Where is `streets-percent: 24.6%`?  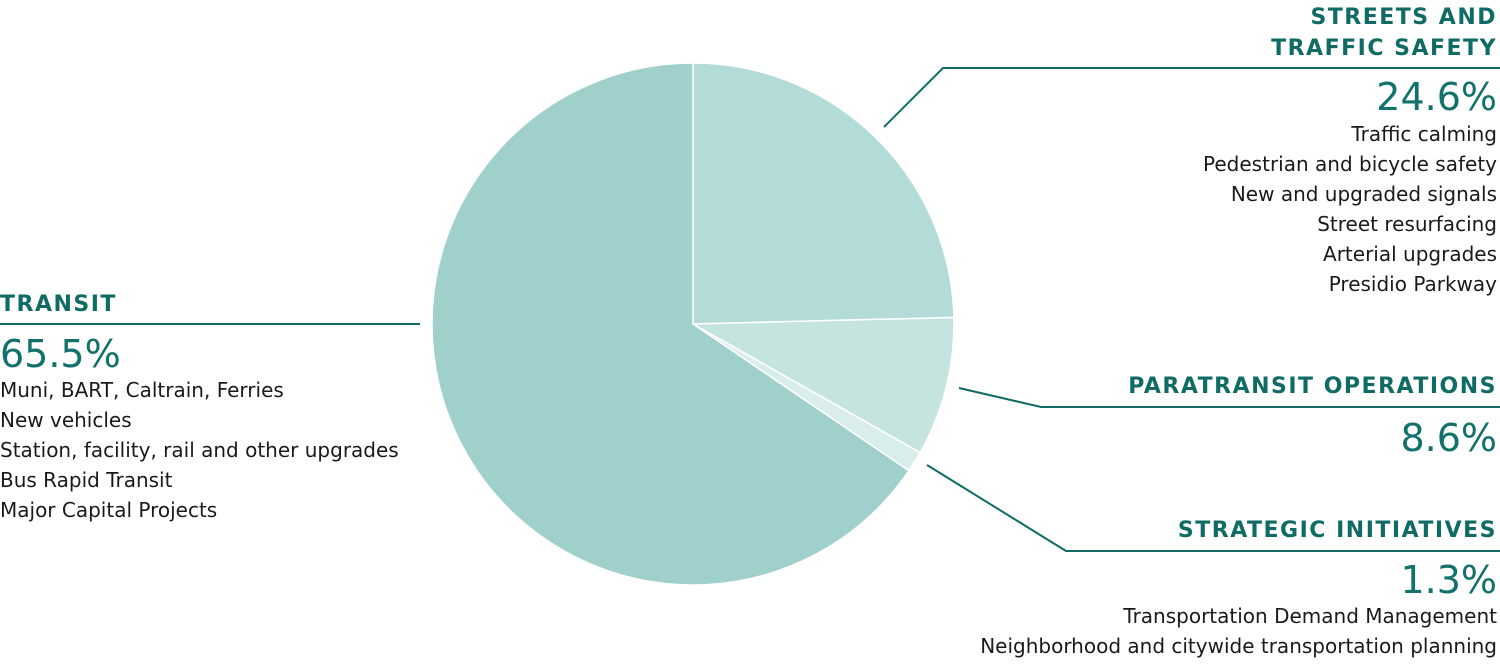 streets-percent: 24.6% is located at coordinates (1436, 97).